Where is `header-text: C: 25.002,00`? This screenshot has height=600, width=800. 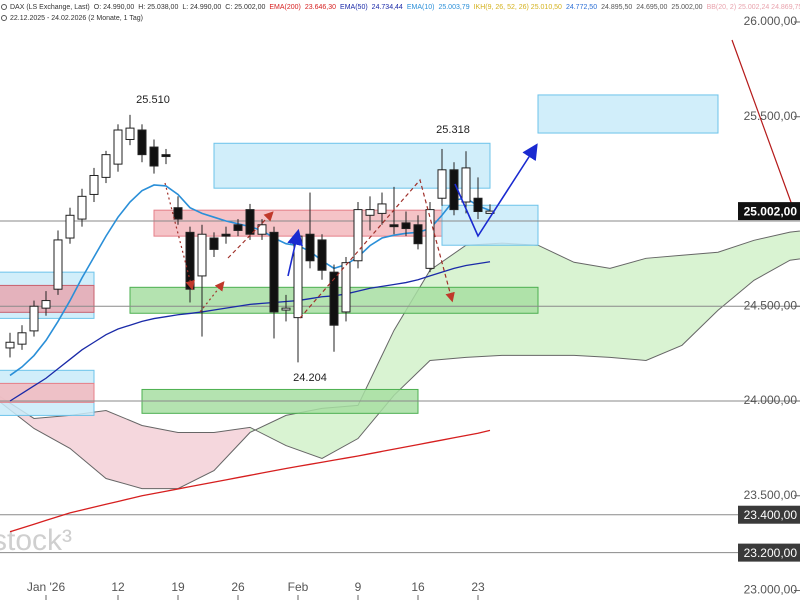 header-text: C: 25.002,00 is located at coordinates (245, 7).